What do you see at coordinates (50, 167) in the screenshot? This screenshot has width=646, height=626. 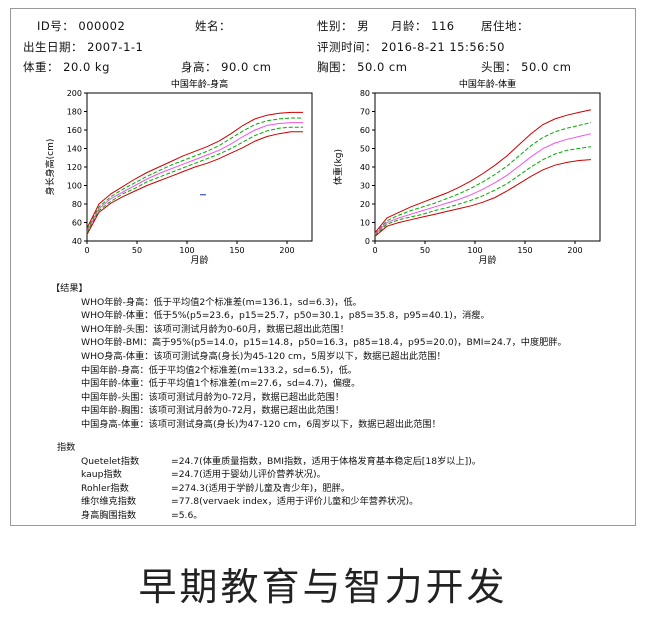 I see `y-axis-label: 身长身高(cm)` at bounding box center [50, 167].